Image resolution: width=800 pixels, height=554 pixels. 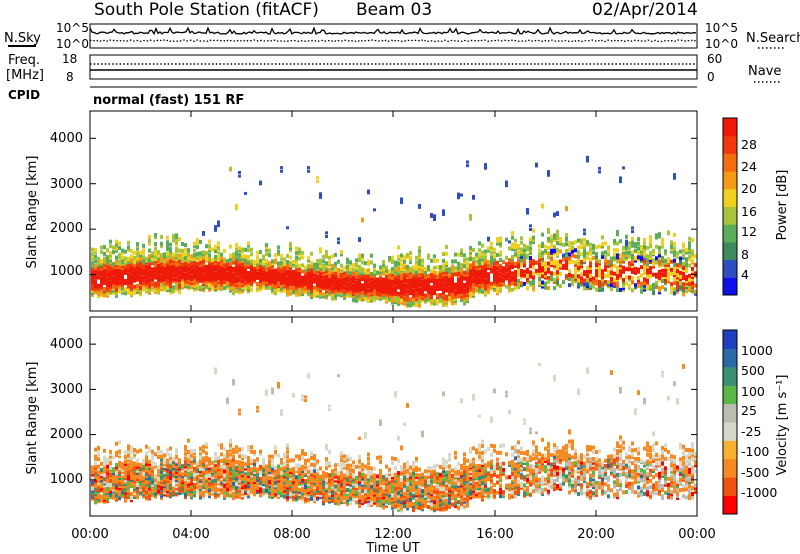 I want to click on freq-tick-bottom: 8, so click(x=70, y=77).